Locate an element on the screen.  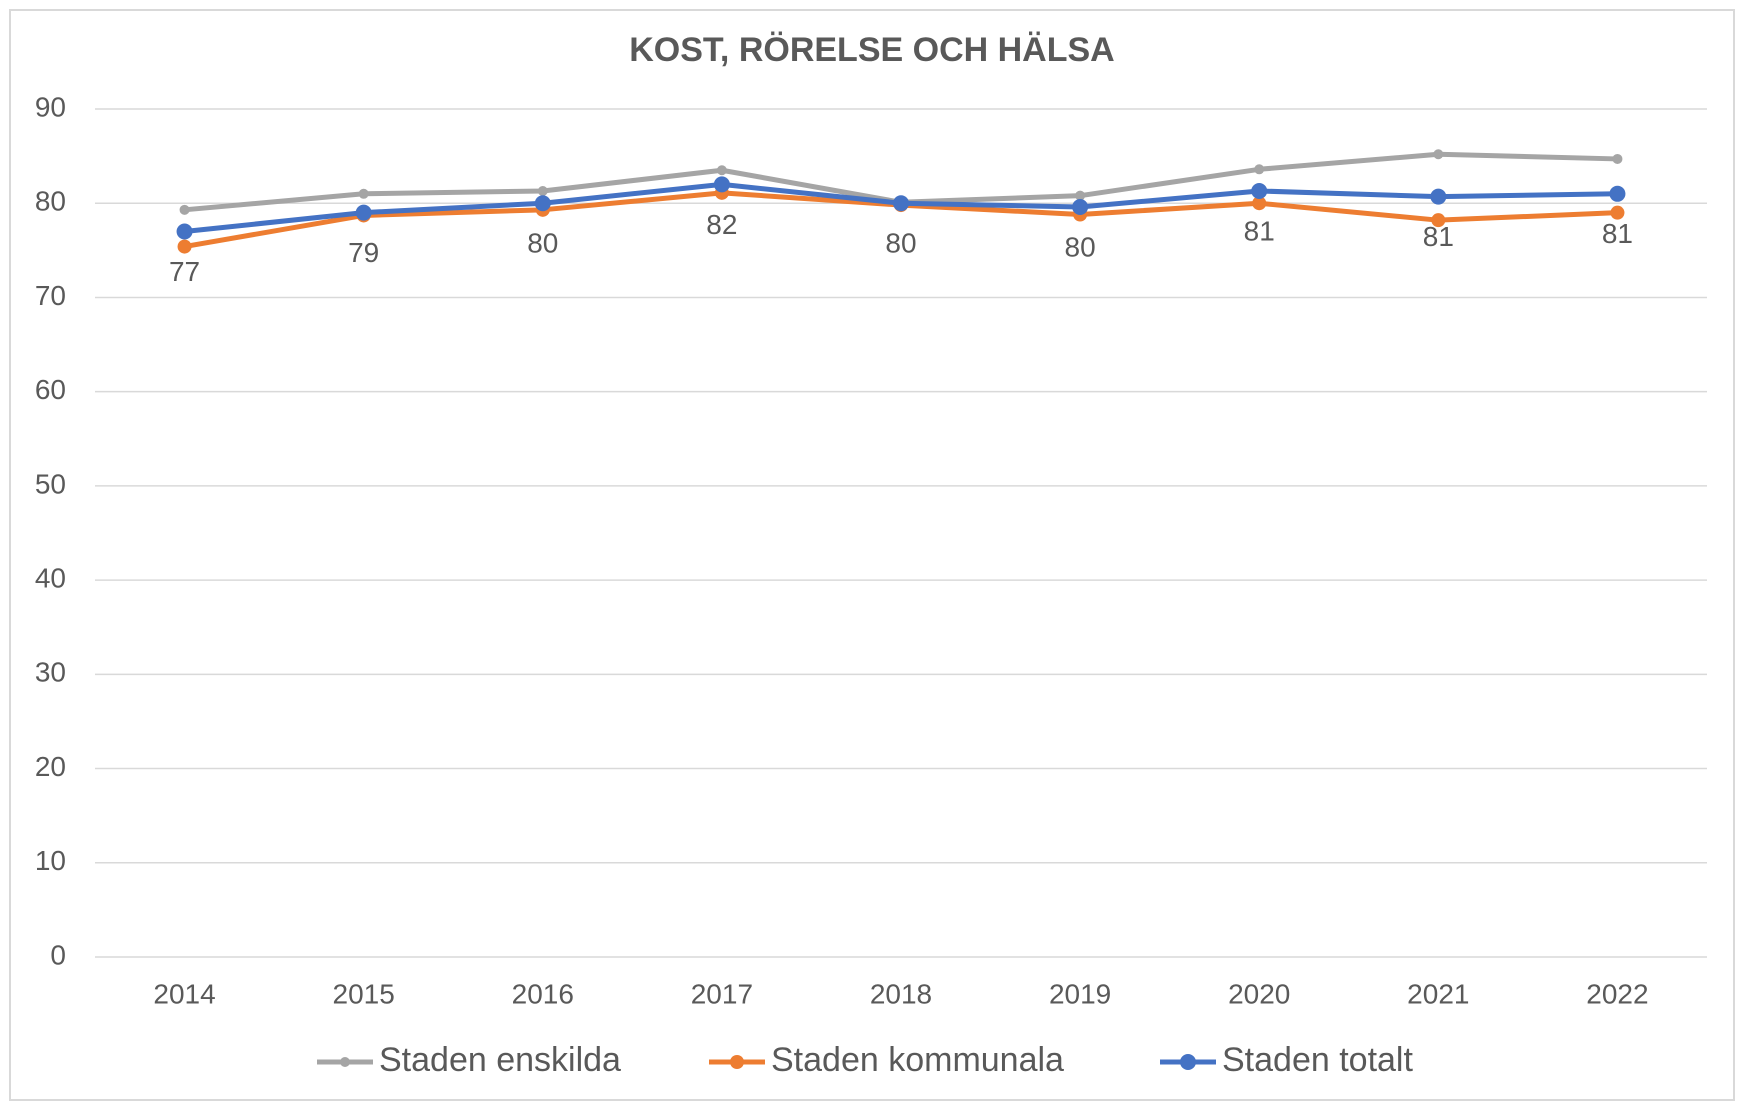
x-tick-label: 2020 is located at coordinates (1259, 993).